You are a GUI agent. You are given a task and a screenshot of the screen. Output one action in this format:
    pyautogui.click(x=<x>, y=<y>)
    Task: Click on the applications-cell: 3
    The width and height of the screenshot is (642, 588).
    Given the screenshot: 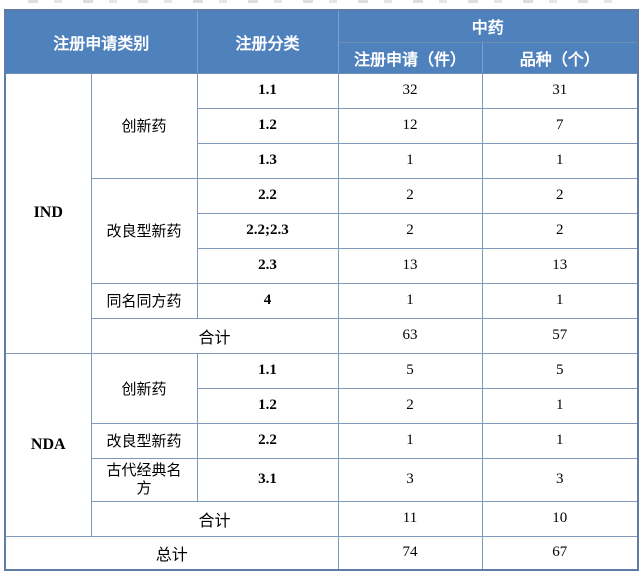 What is the action you would take?
    pyautogui.click(x=410, y=479)
    